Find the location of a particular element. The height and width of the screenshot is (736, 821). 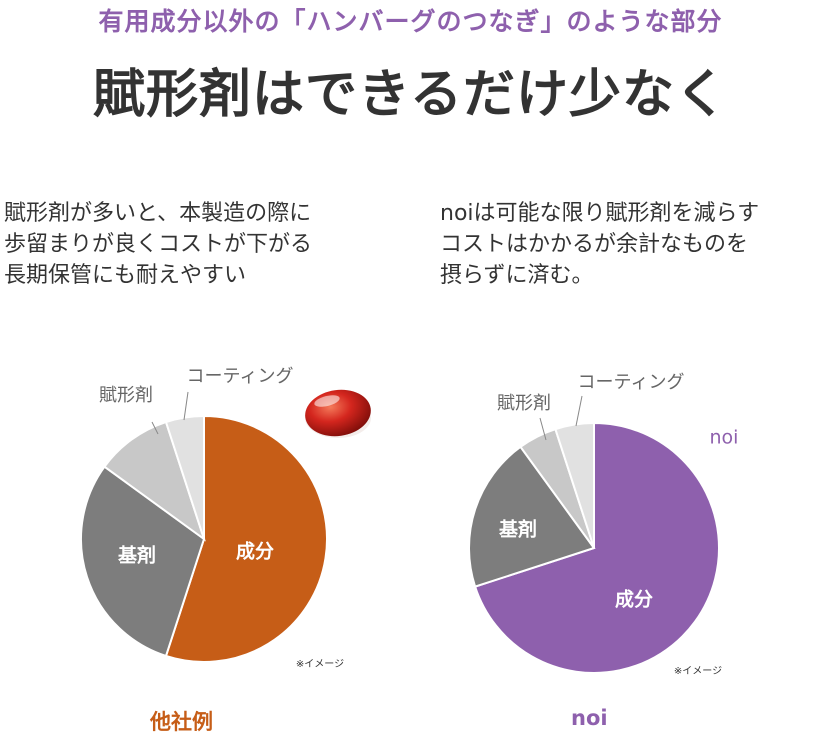

pie-chart: 成分 基剤 賦形剤 コーティング ※イメージ is located at coordinates (212, 518).